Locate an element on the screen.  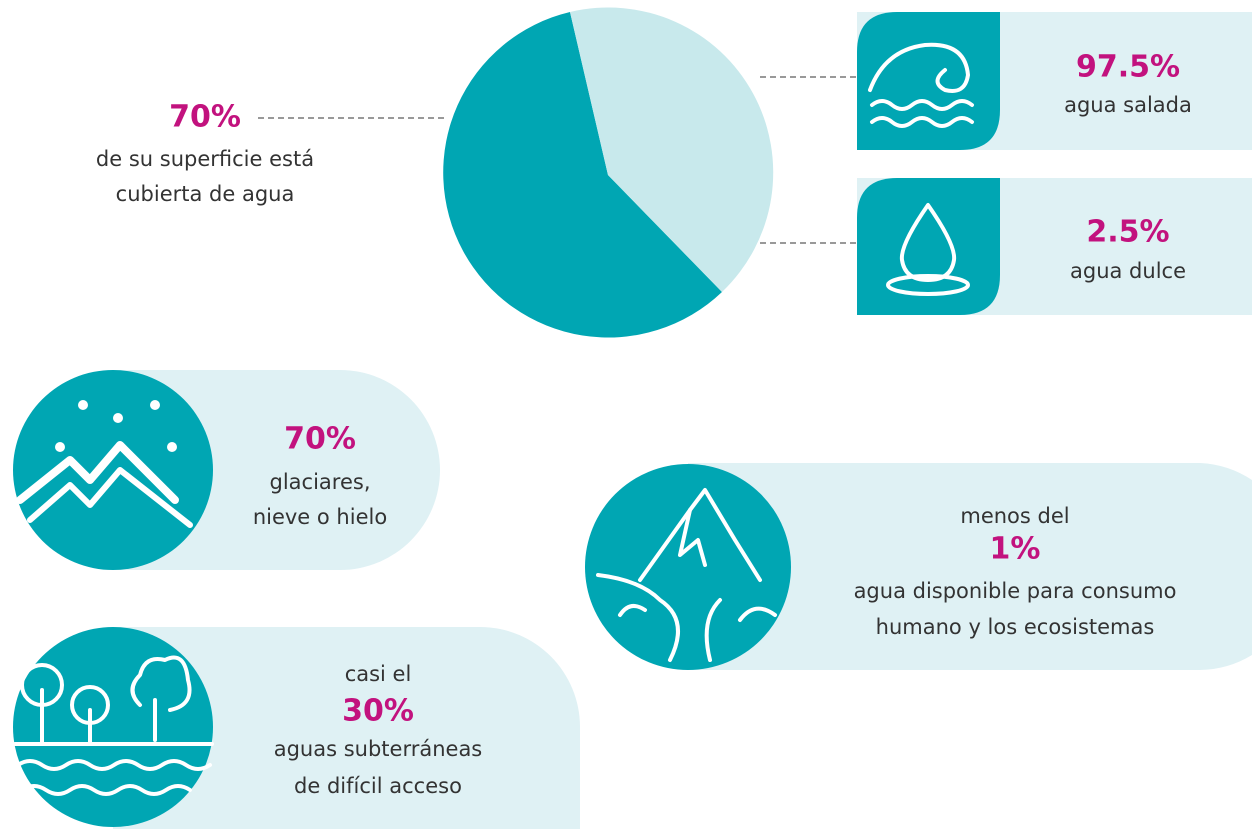
wave-icon is located at coordinates (921, 85).